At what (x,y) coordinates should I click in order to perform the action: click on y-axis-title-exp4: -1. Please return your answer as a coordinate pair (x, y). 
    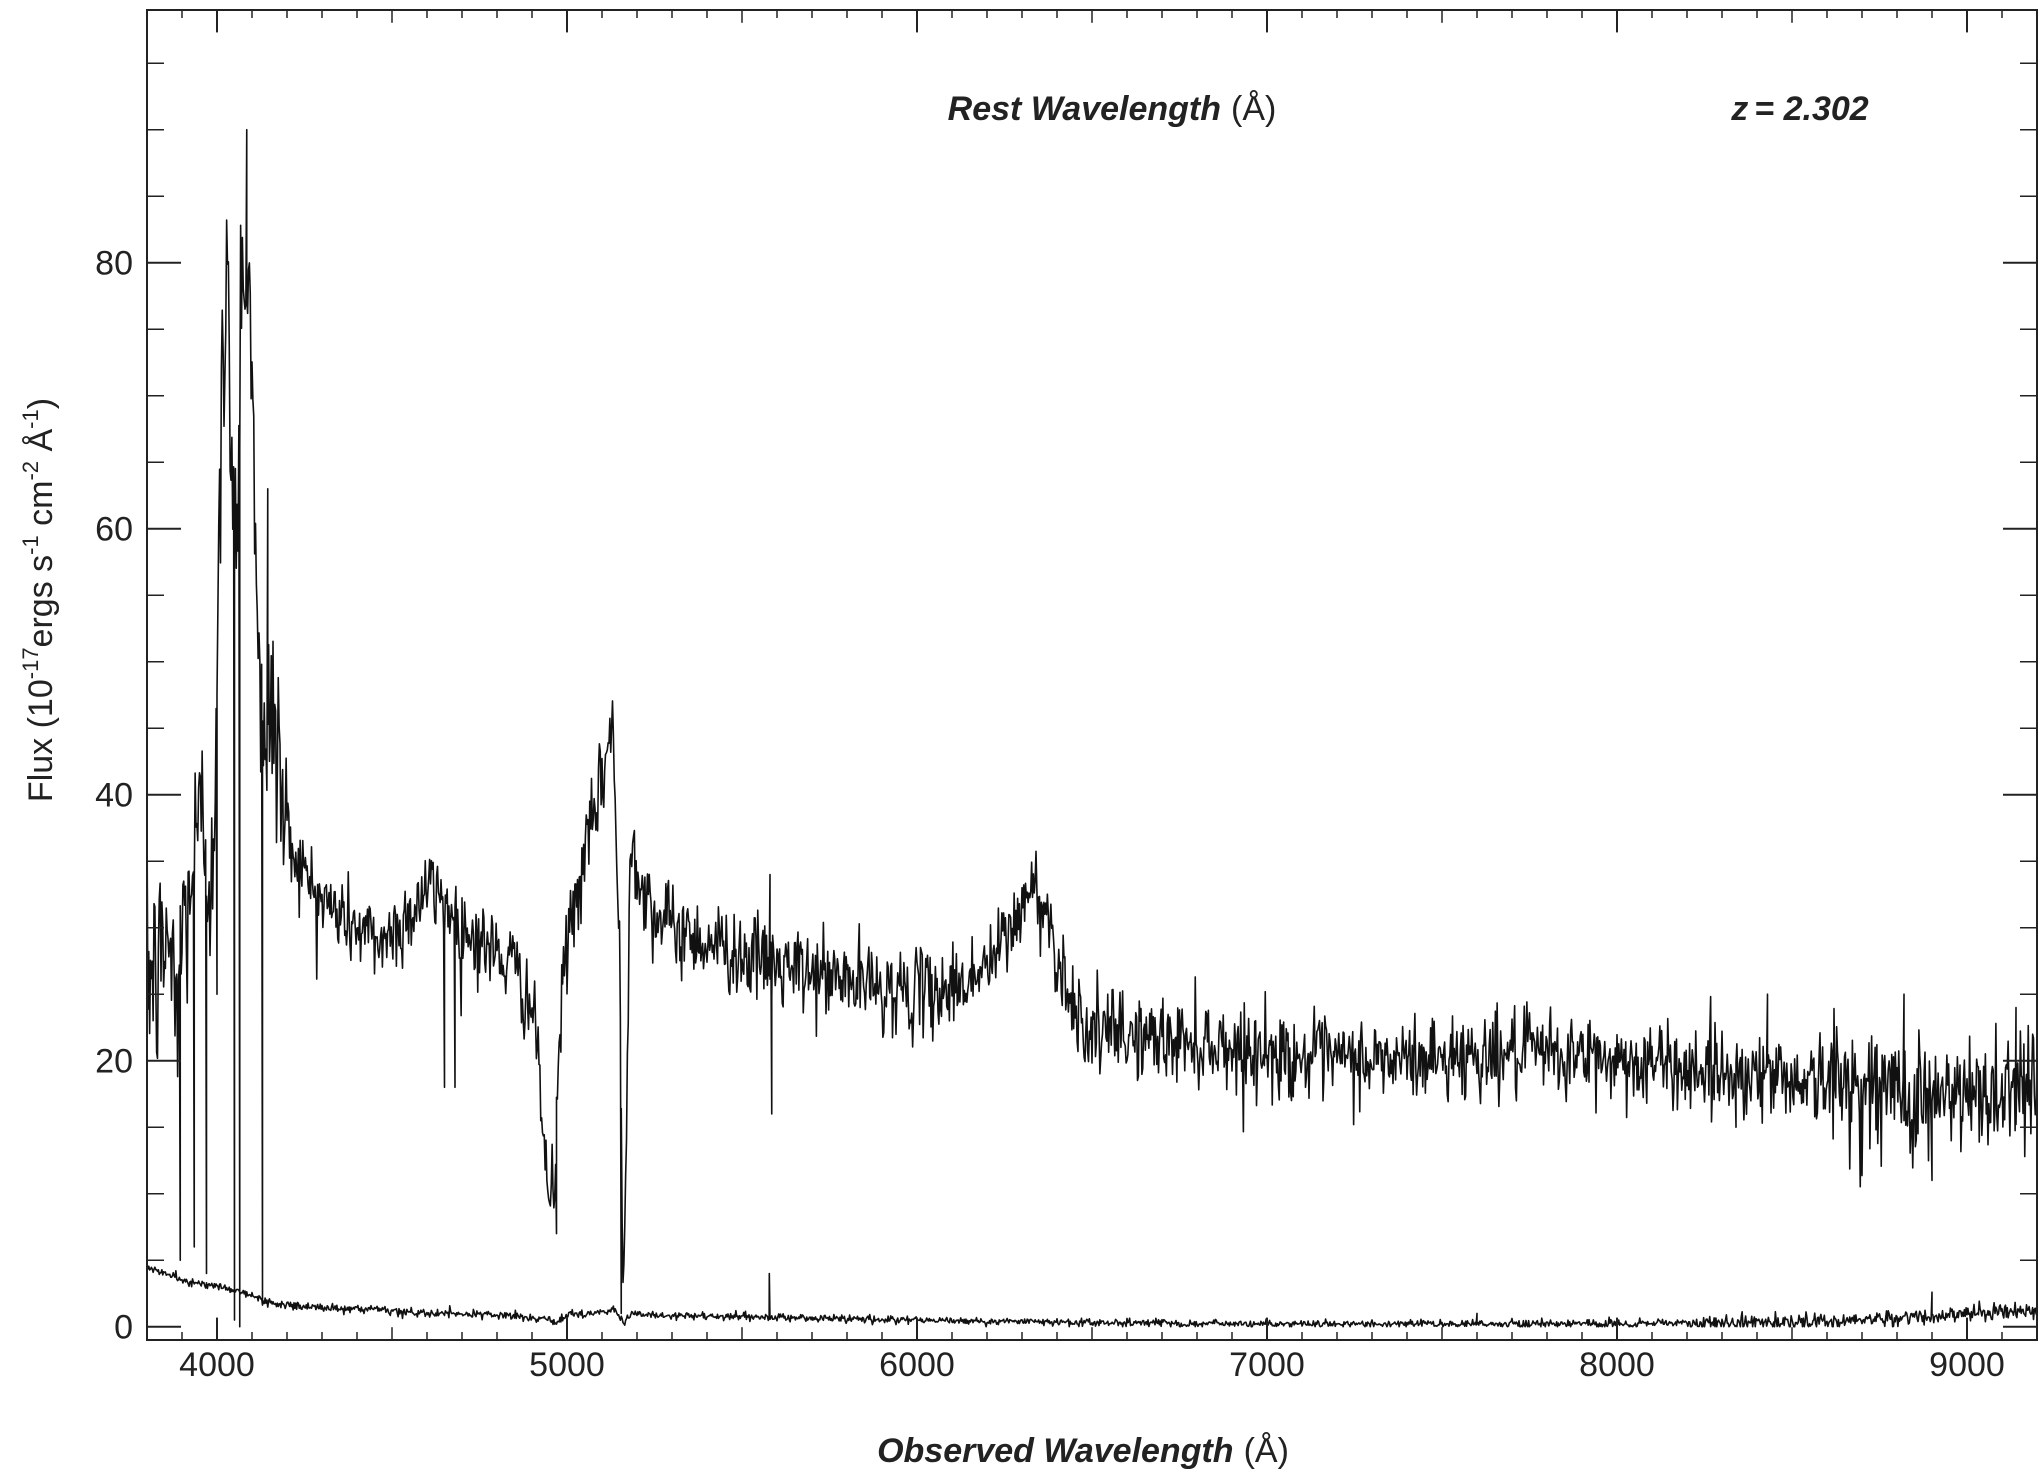
    Looking at the image, I should click on (30, 419).